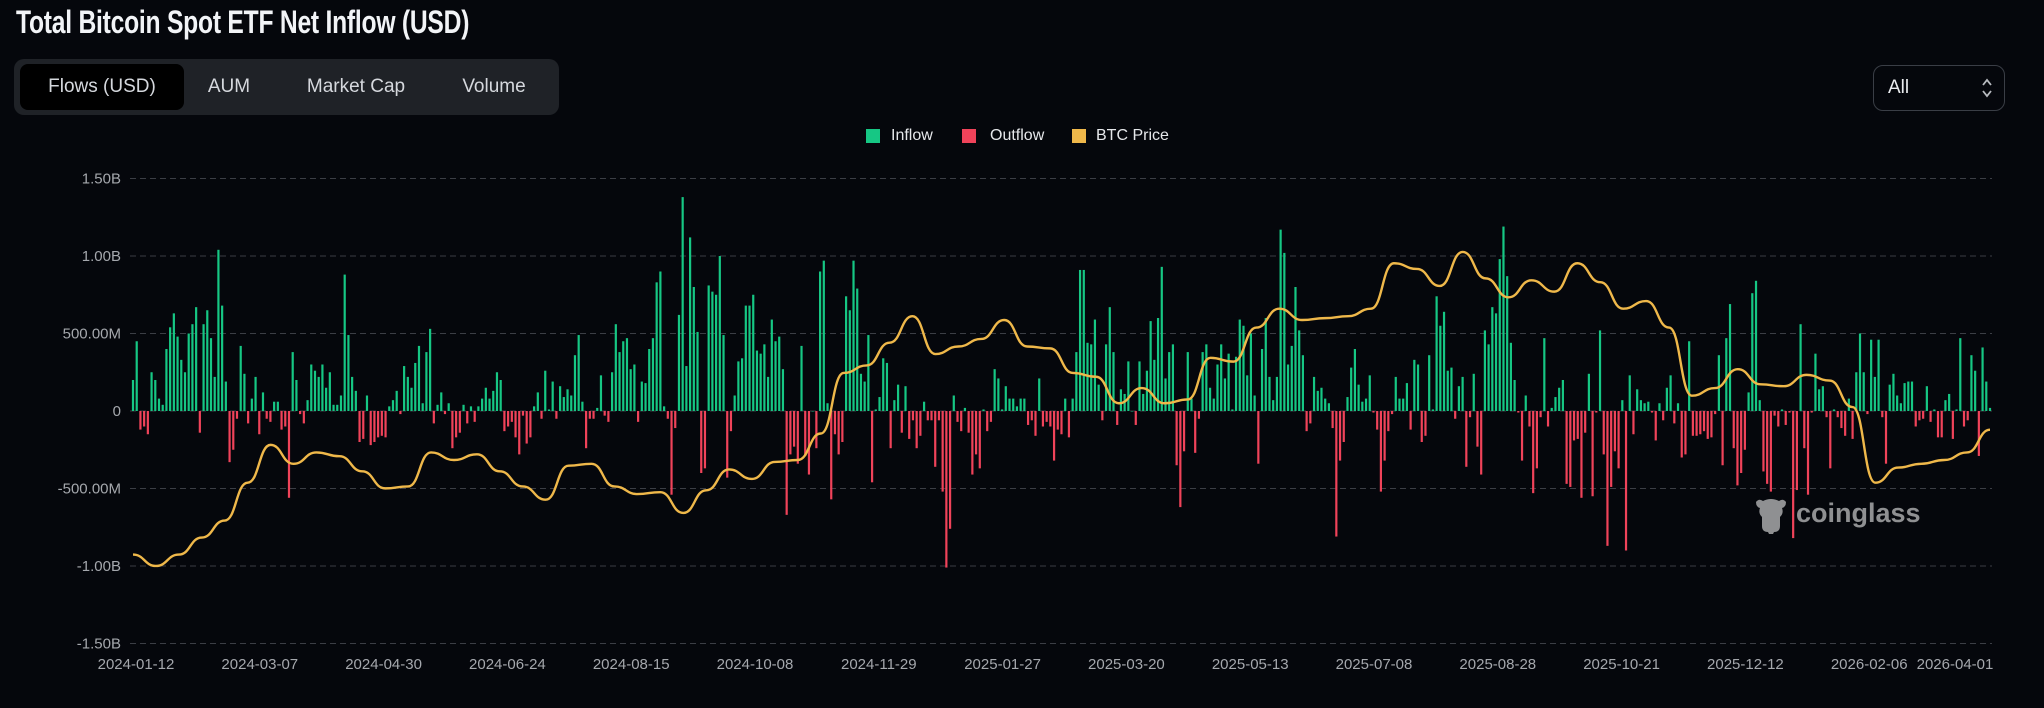  What do you see at coordinates (1132, 135) in the screenshot?
I see `btc-price-legend-label: BTC Price` at bounding box center [1132, 135].